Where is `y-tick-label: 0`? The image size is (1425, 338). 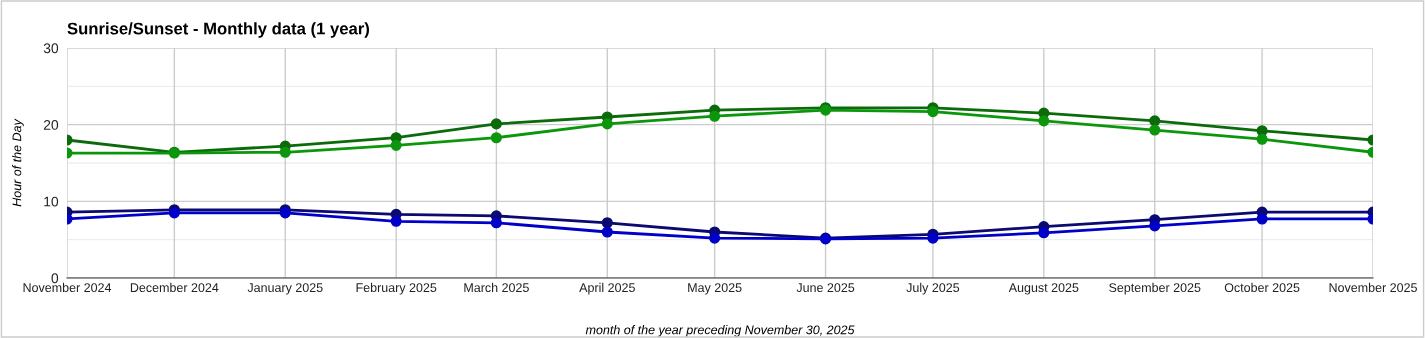
y-tick-label: 0 is located at coordinates (55, 278).